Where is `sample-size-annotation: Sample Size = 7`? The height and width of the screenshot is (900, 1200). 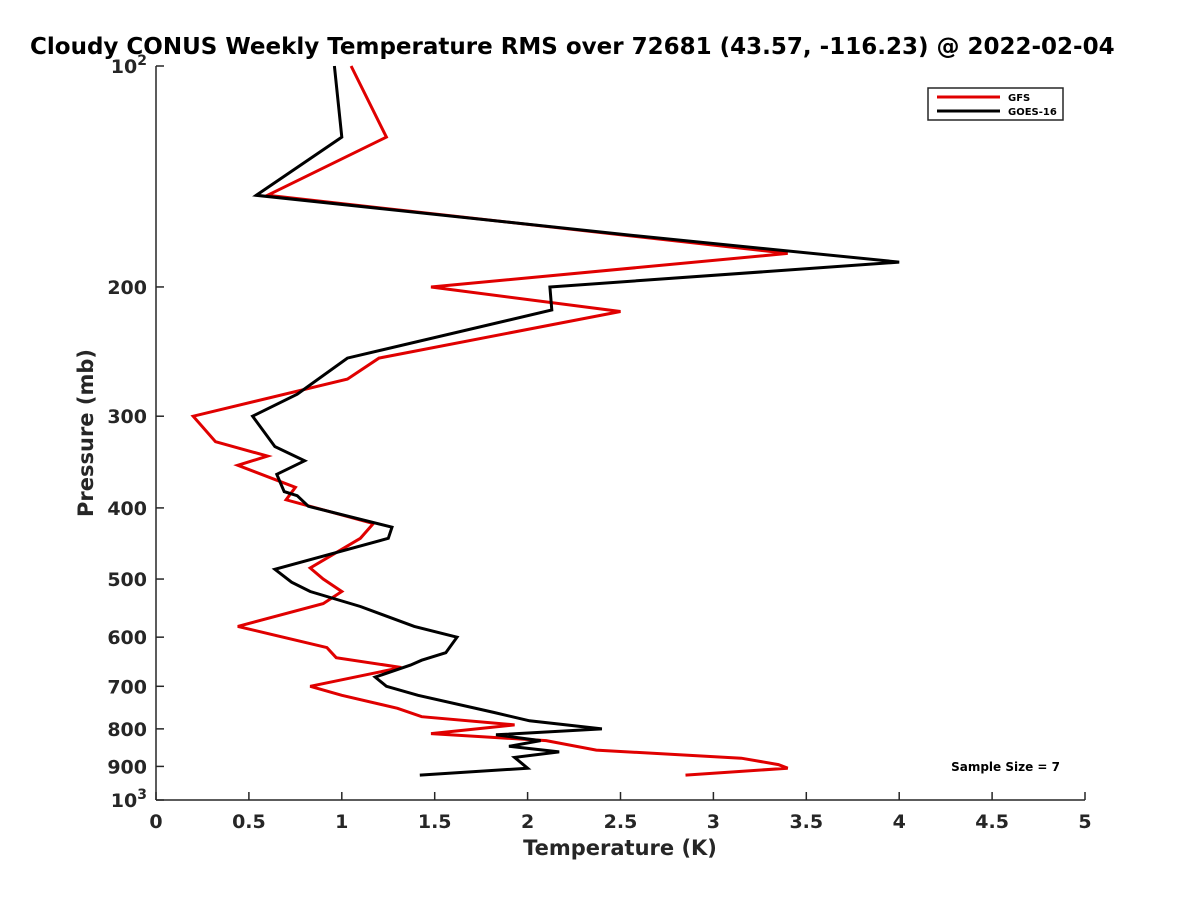 sample-size-annotation: Sample Size = 7 is located at coordinates (1005, 767).